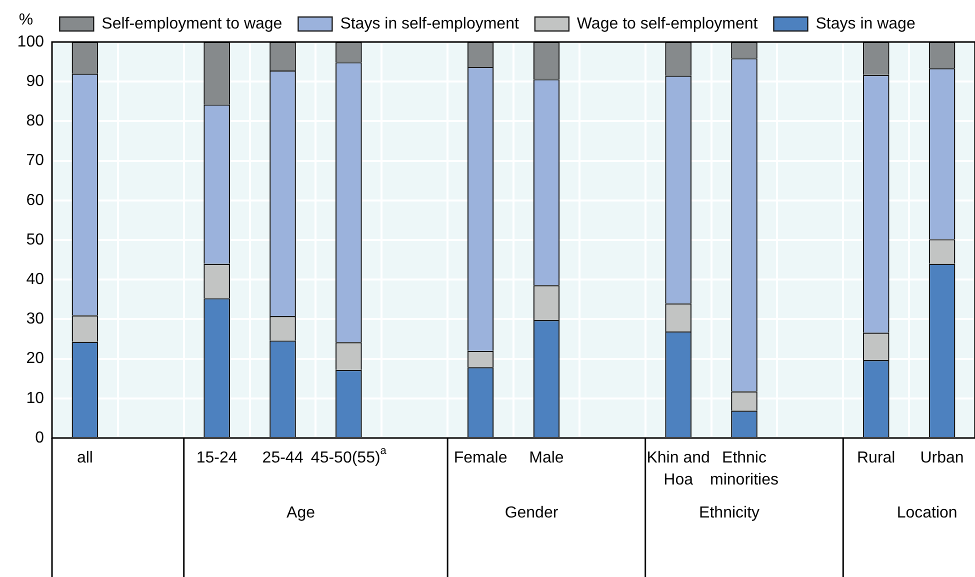 This screenshot has width=975, height=577. Describe the element at coordinates (866, 23) in the screenshot. I see `legend-label: Stays in wage` at that location.